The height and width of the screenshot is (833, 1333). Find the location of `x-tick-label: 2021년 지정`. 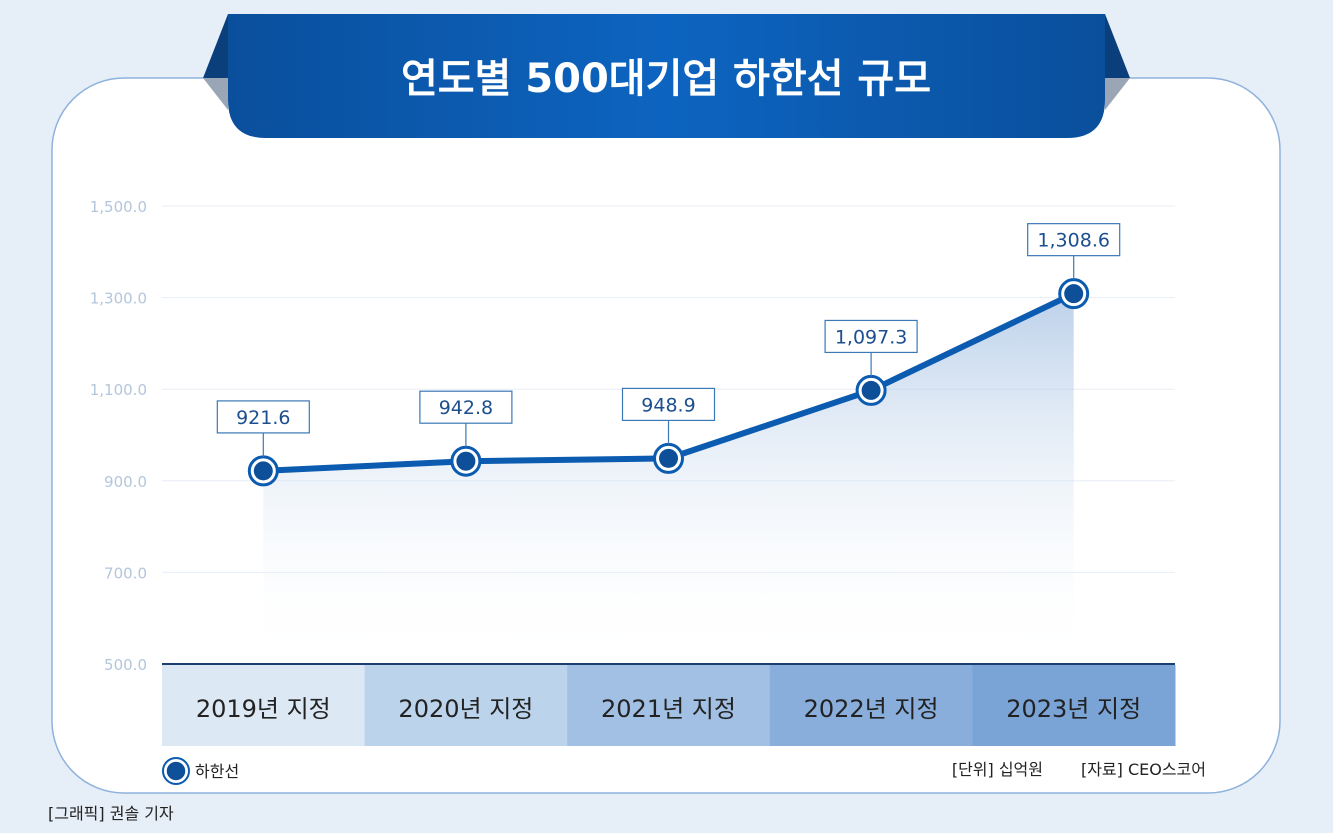

x-tick-label: 2021년 지정 is located at coordinates (668, 709).